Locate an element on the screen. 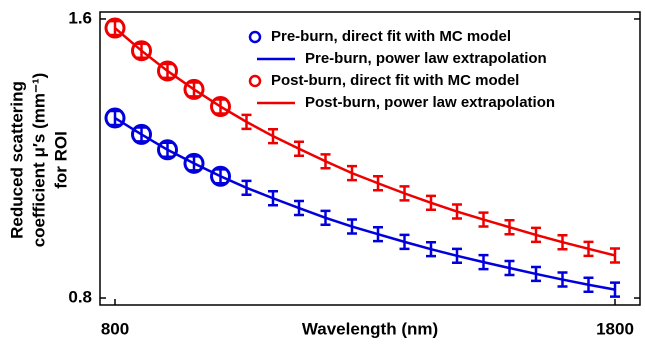 Image resolution: width=645 pixels, height=345 pixels. y-tick-label: 0.8 is located at coordinates (80, 297).